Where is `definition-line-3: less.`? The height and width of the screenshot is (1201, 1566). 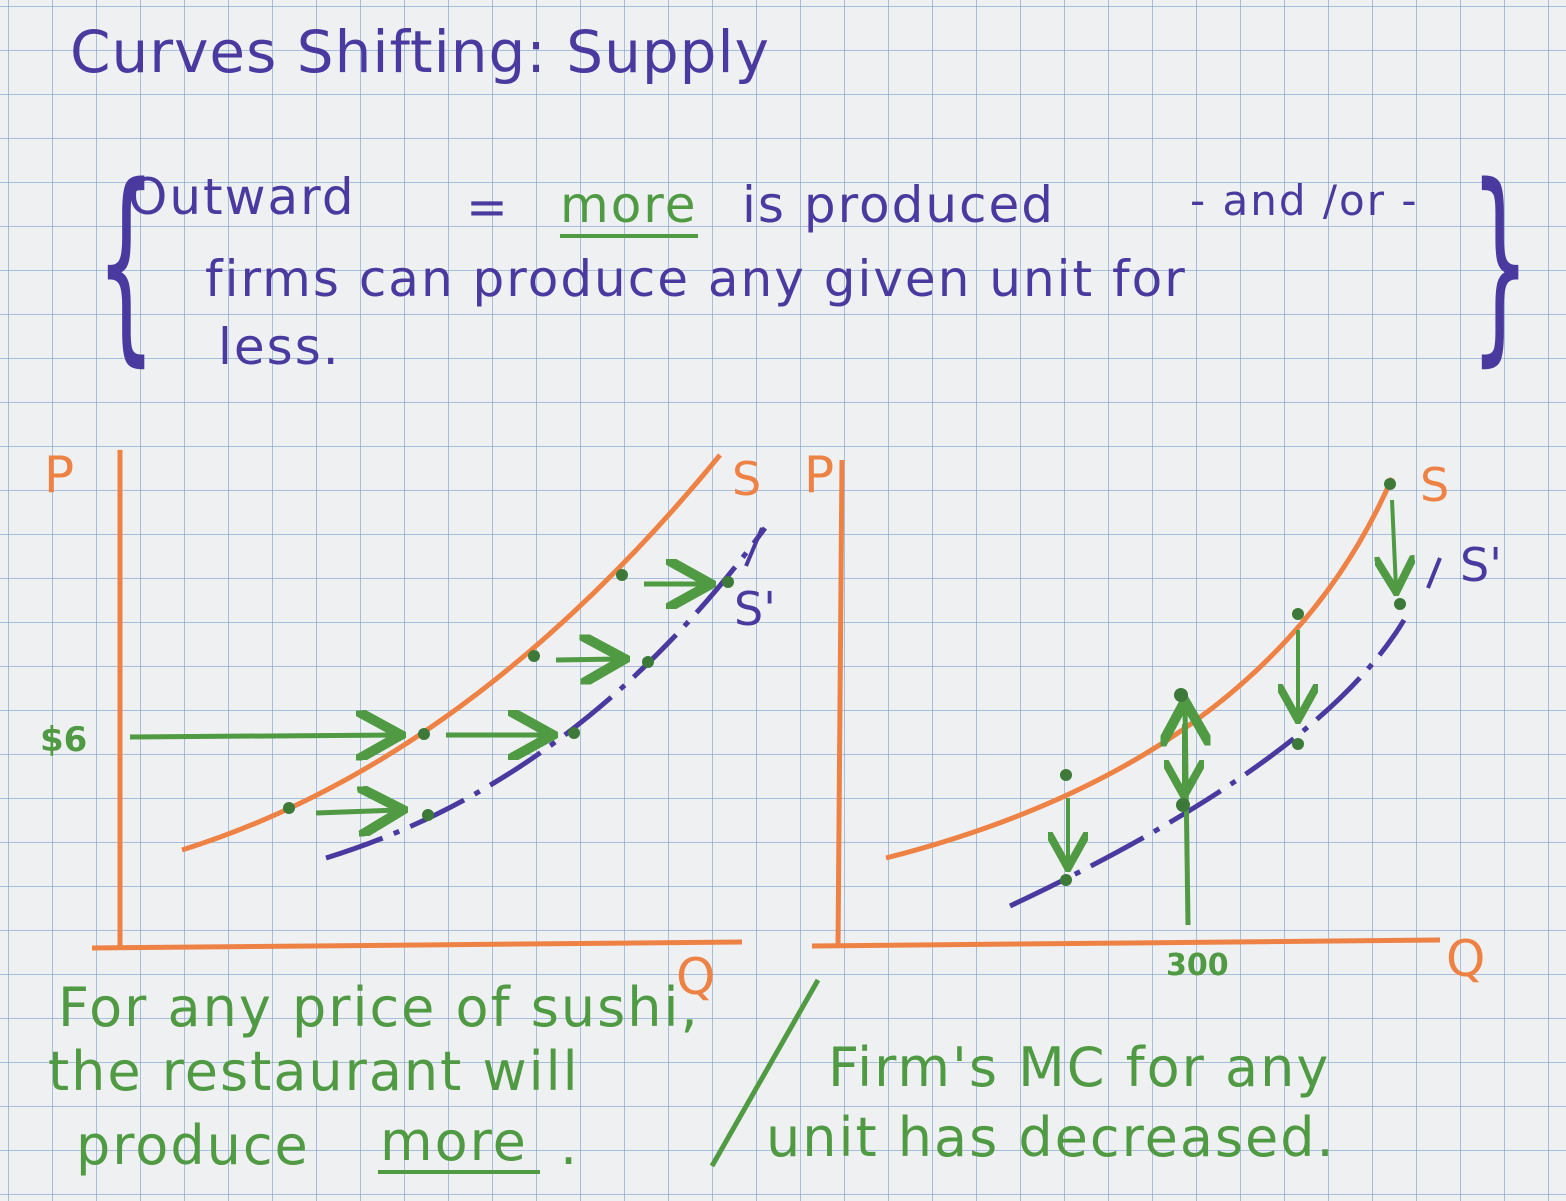 definition-line-3: less. is located at coordinates (279, 347).